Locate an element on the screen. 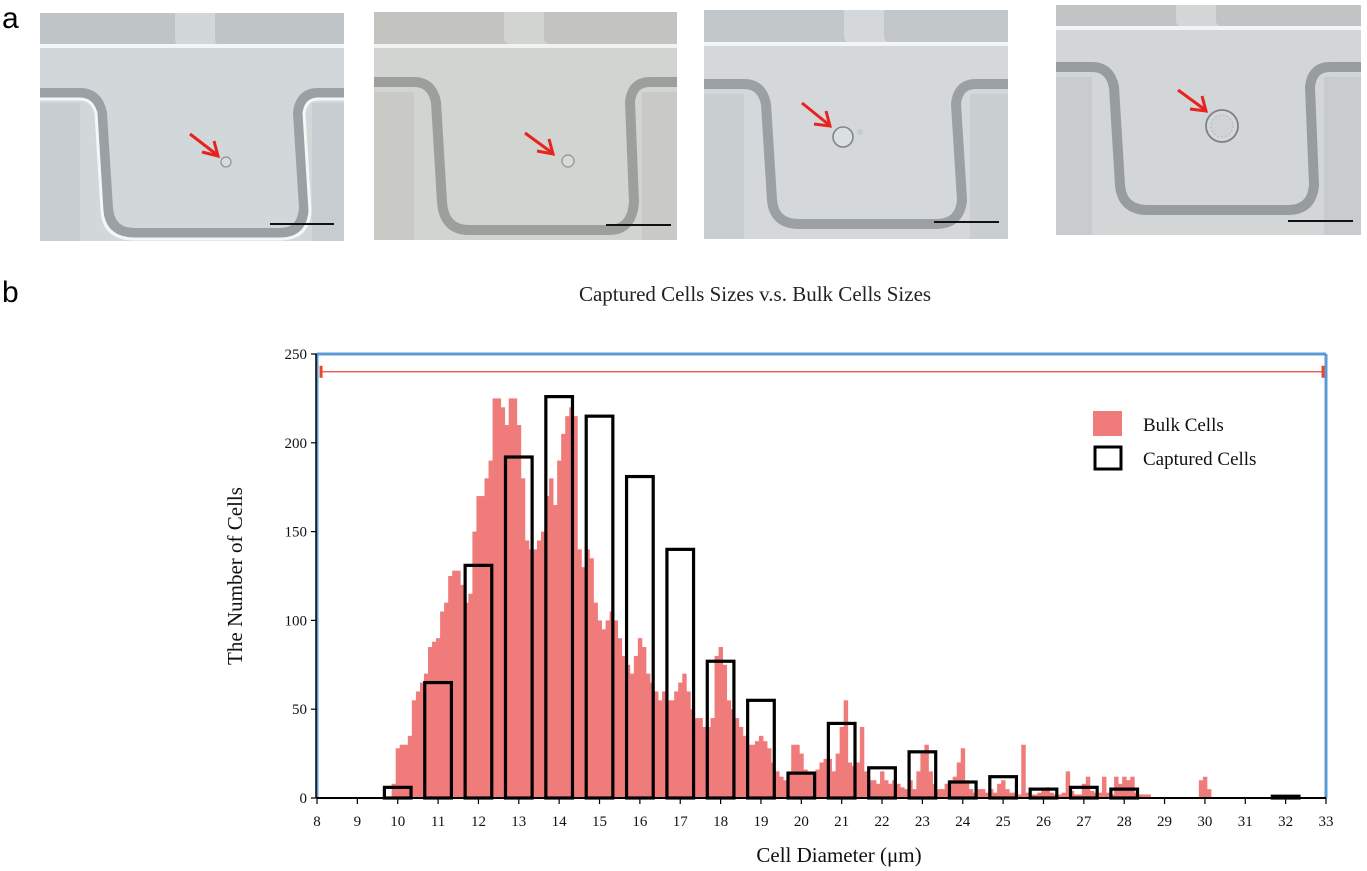 Image resolution: width=1367 pixels, height=871 pixels. x-tick-label: 11 is located at coordinates (438, 822).